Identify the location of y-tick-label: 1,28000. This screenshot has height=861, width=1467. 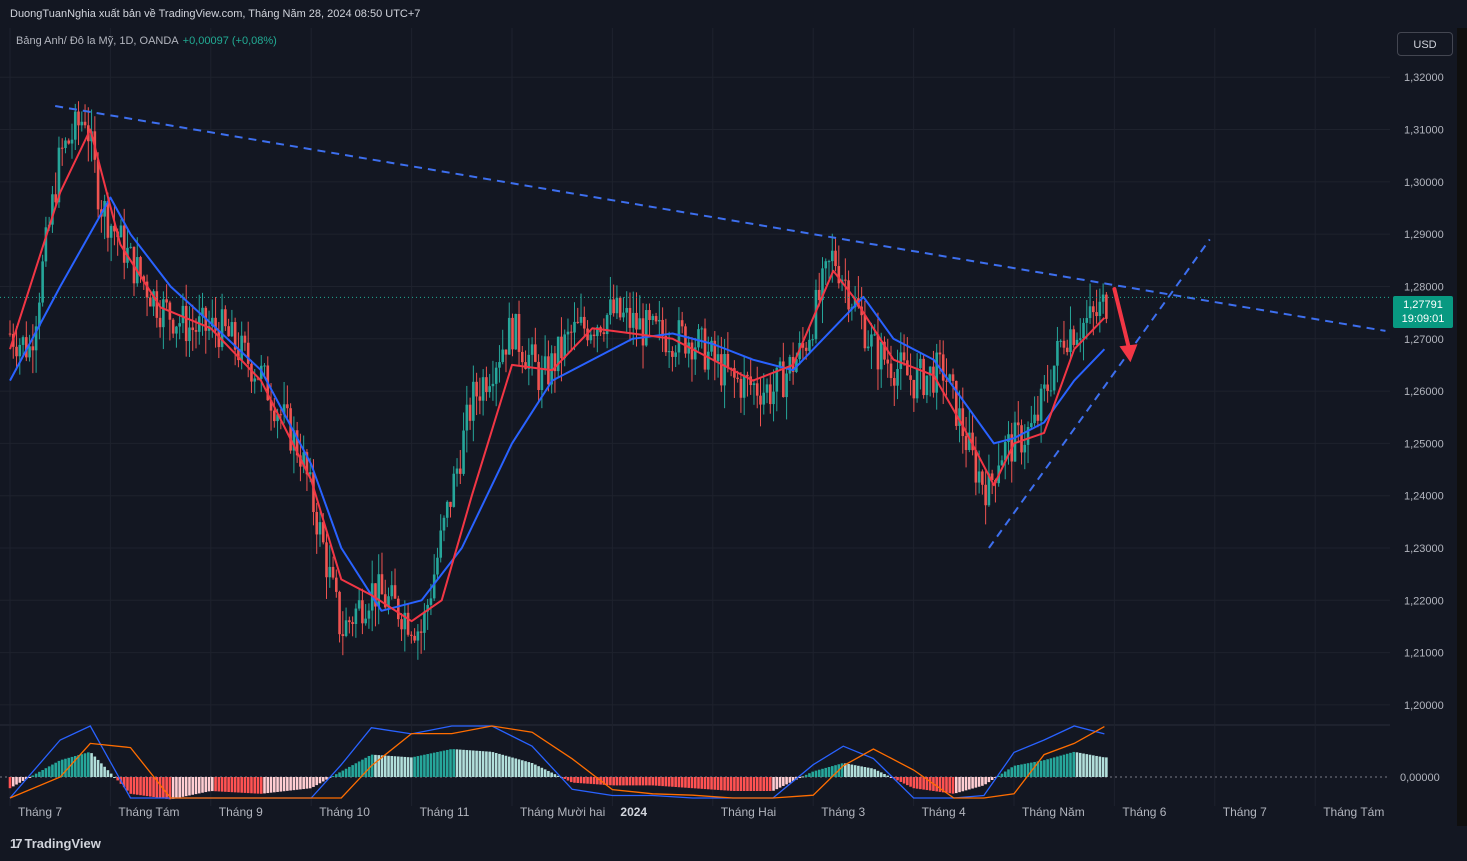
(1424, 287).